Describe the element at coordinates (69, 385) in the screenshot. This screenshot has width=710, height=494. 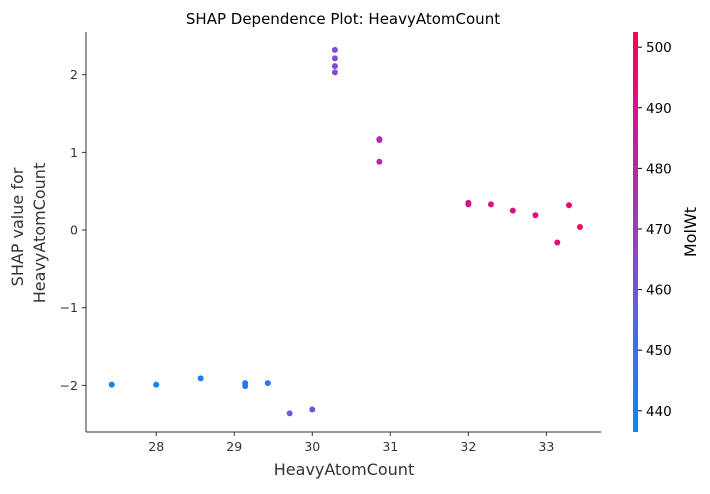
I see `y-tick-label: −2` at that location.